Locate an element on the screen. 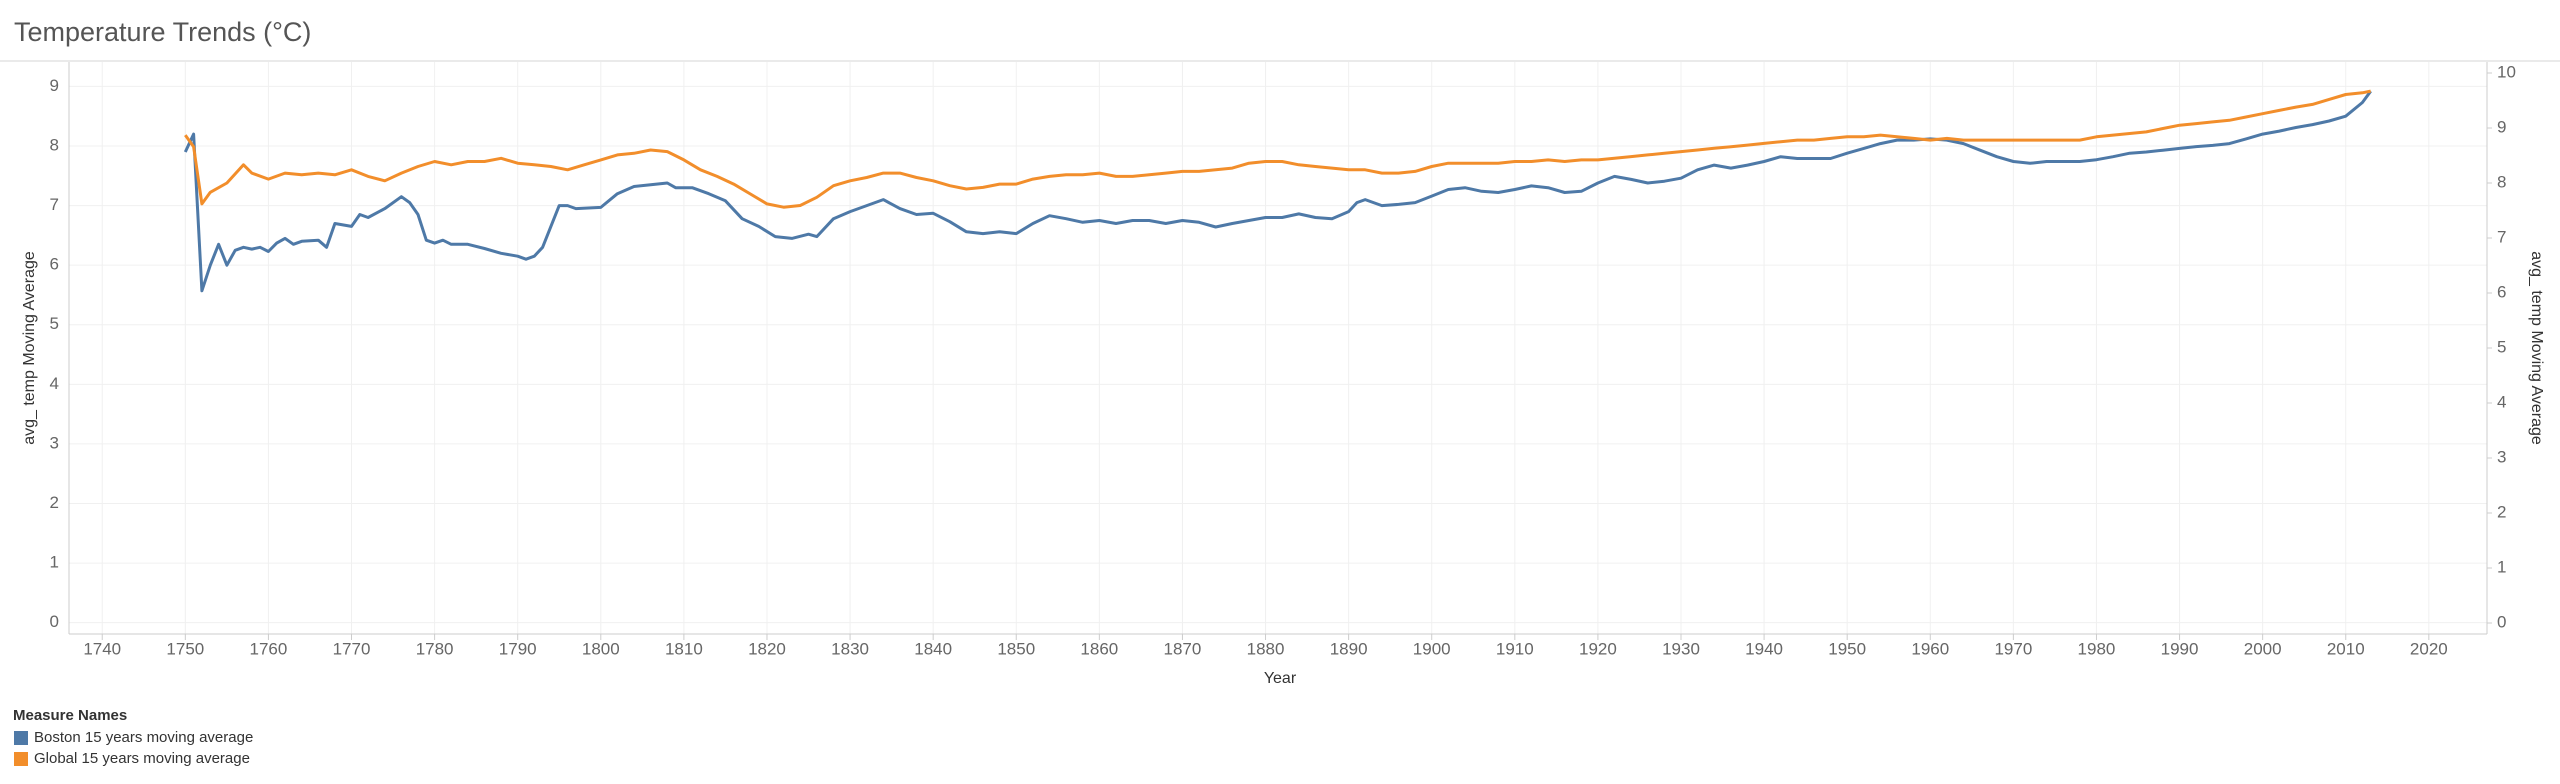 The image size is (2560, 784). x-tick-label: 1920 is located at coordinates (1598, 648).